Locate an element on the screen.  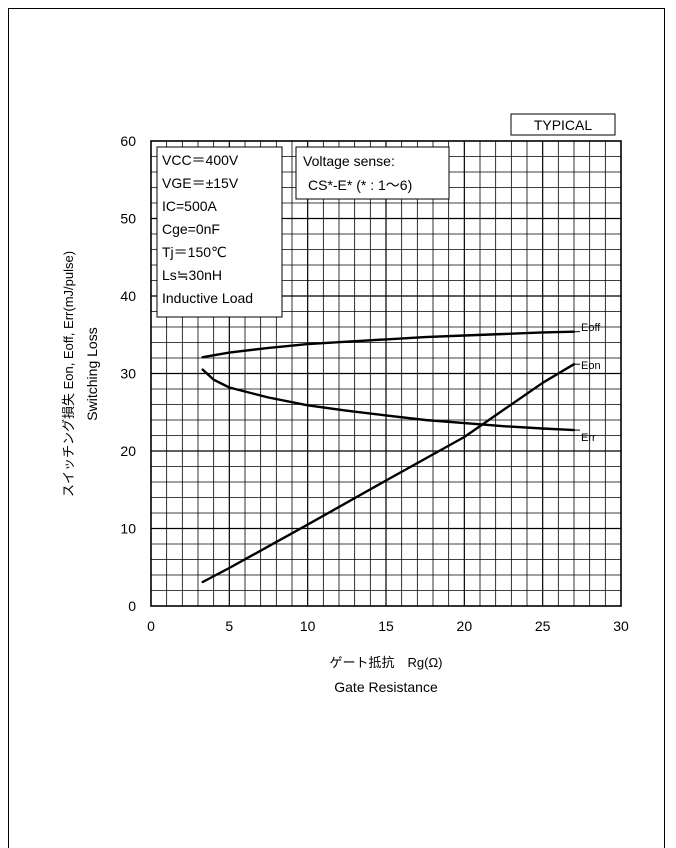
x-tick-label: 0 is located at coordinates (151, 626).